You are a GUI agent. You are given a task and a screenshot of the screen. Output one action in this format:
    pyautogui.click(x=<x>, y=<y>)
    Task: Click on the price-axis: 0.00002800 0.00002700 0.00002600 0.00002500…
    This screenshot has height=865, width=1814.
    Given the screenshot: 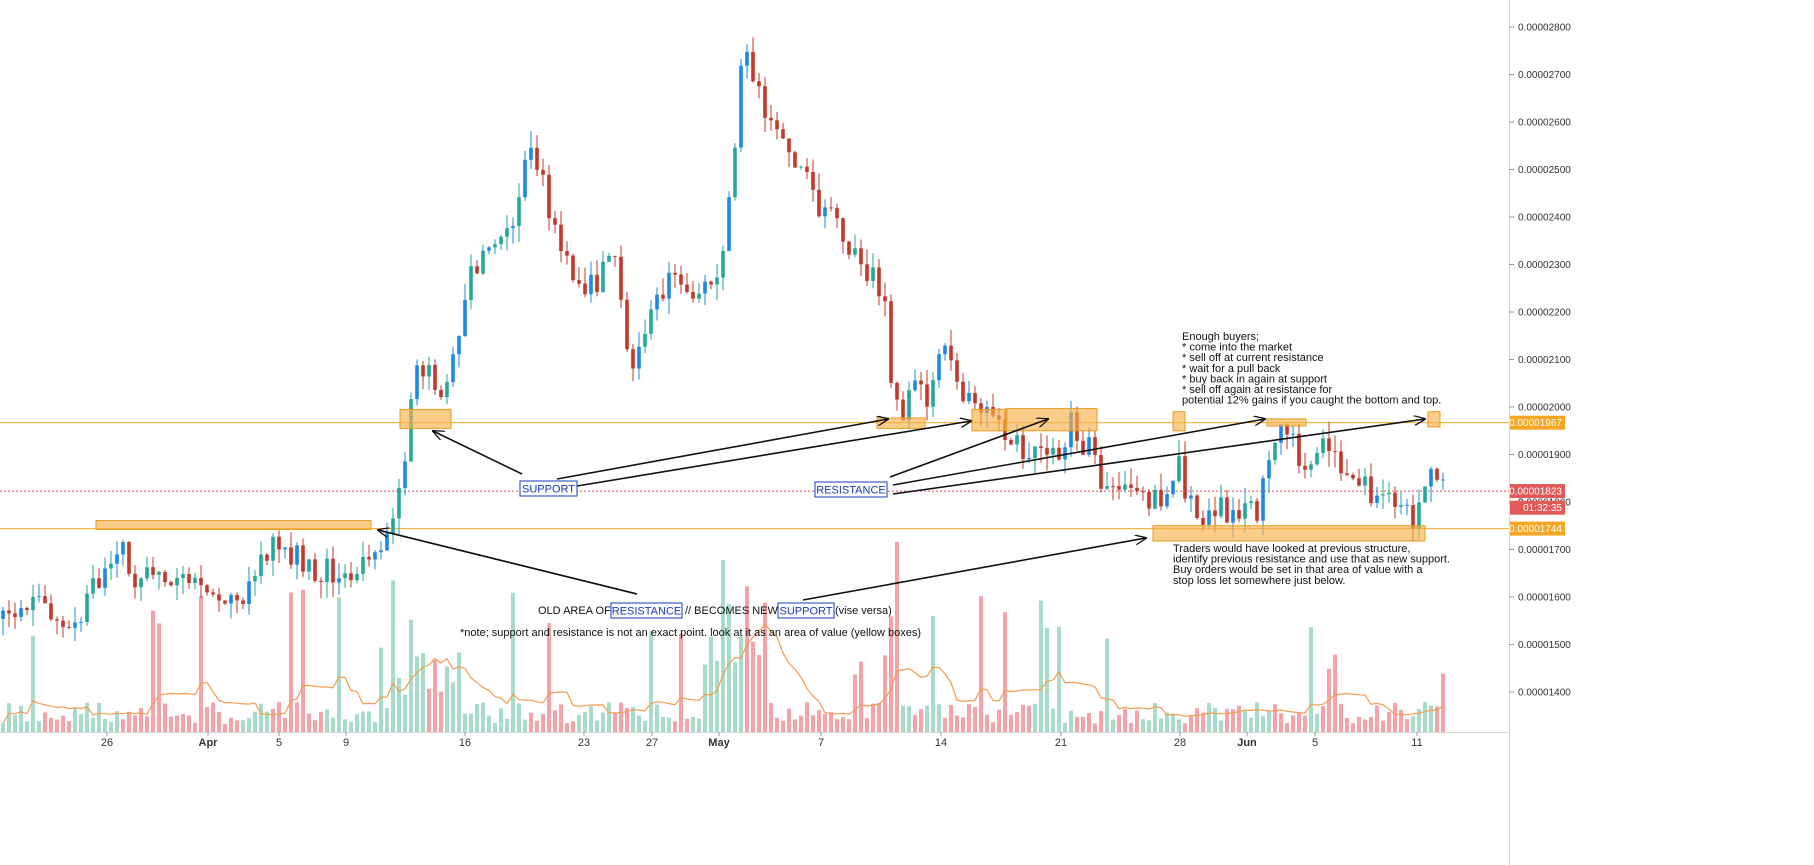 What is the action you would take?
    pyautogui.click(x=1540, y=361)
    